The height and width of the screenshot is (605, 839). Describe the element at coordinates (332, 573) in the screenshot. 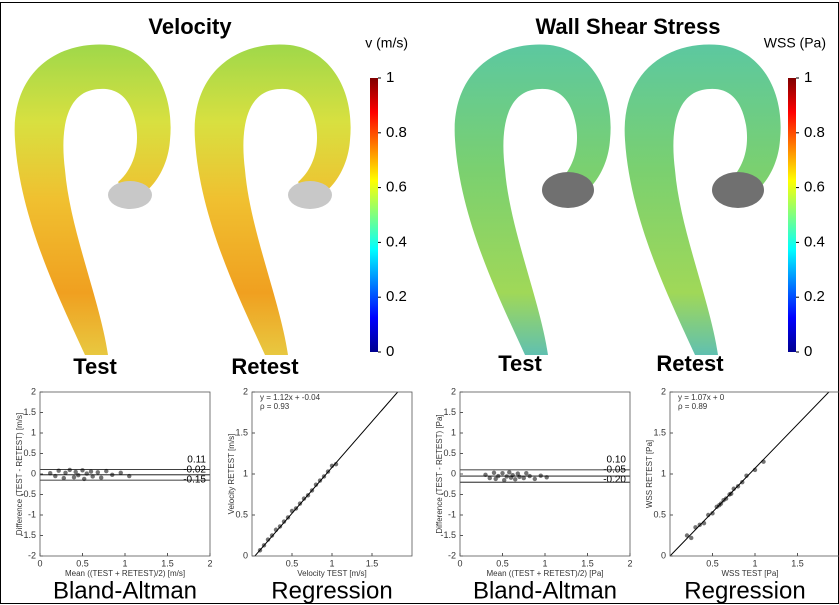

I see `x-axis-label: Velocity TEST [m/s]` at that location.